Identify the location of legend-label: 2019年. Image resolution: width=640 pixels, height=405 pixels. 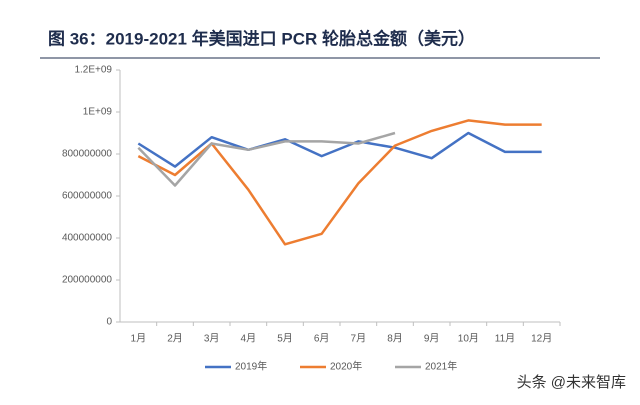
(251, 366).